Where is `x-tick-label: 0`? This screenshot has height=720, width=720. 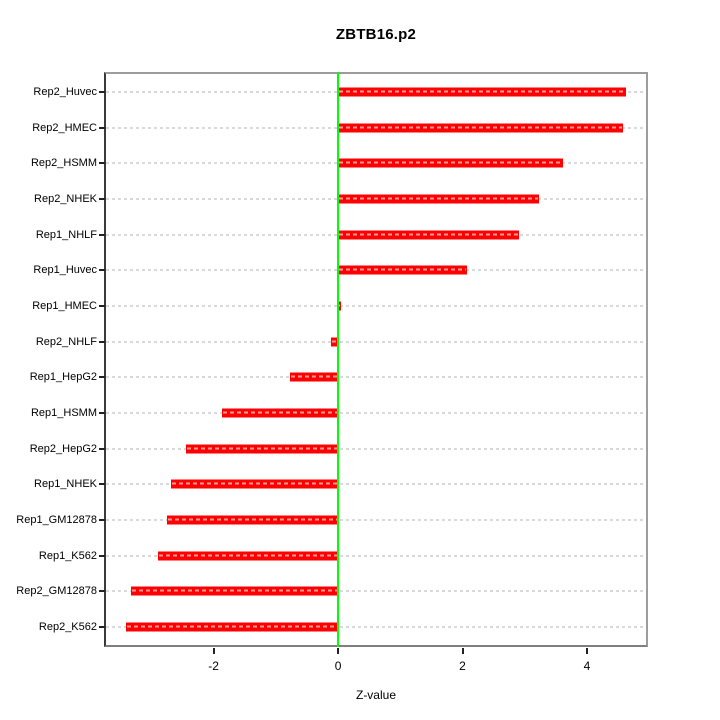
x-tick-label: 0 is located at coordinates (338, 666).